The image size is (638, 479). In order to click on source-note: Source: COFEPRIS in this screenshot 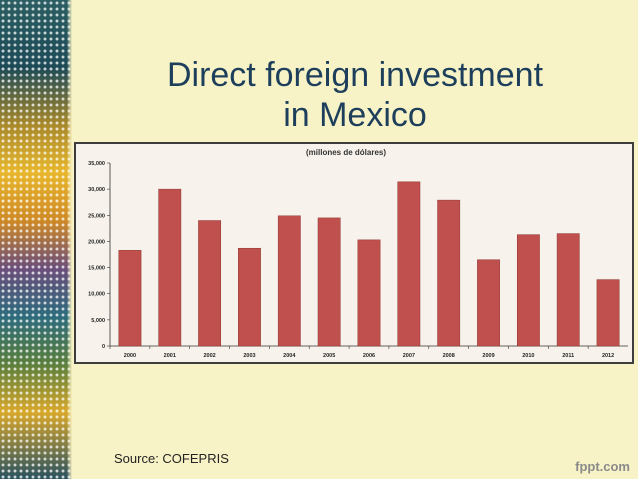, I will do `click(171, 458)`.